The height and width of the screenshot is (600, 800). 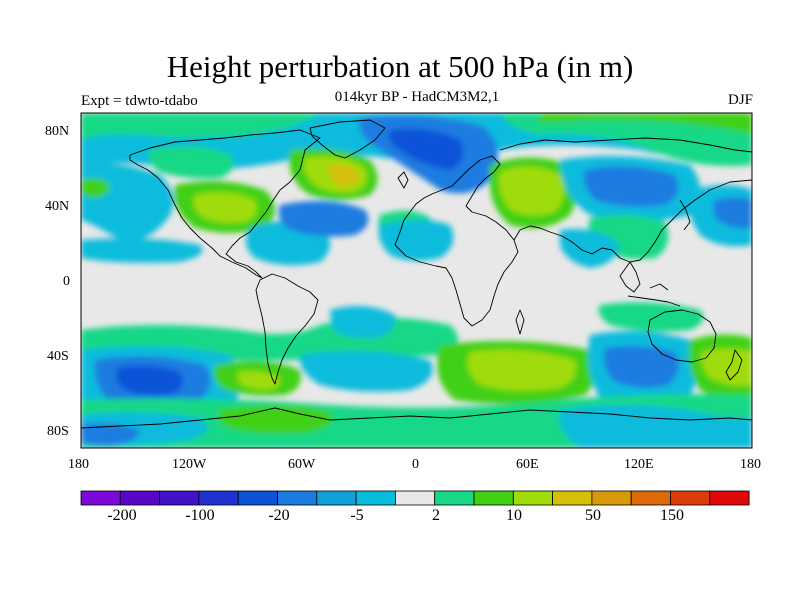 I want to click on coast-japan, so click(x=685, y=215).